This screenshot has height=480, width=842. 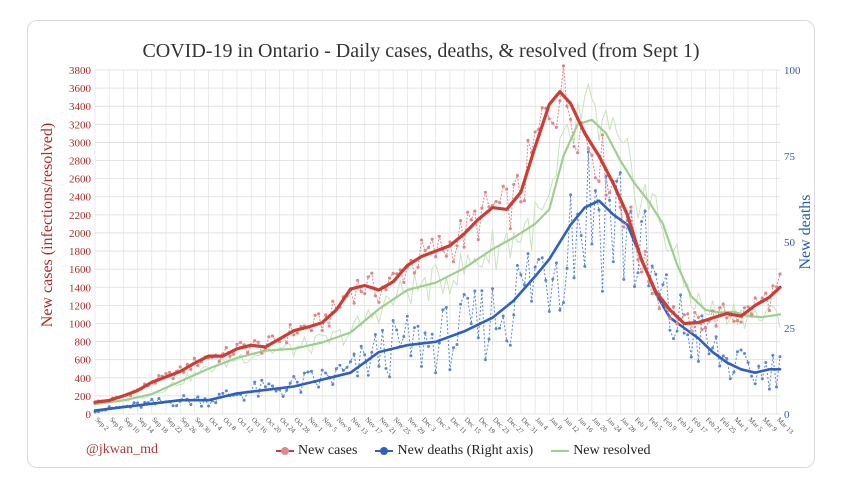 What do you see at coordinates (330, 425) in the screenshot?
I see `x-tick-label: Nov 5` at bounding box center [330, 425].